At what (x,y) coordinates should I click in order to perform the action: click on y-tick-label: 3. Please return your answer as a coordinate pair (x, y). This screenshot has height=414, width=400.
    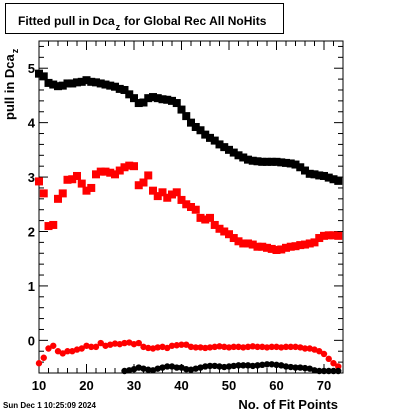
    Looking at the image, I should click on (31, 177).